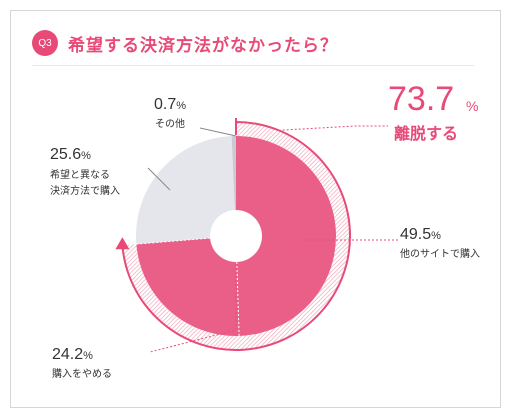 This screenshot has width=511, height=420. Describe the element at coordinates (170, 114) in the screenshot. I see `slice-label-other: 0.7% その他` at that location.